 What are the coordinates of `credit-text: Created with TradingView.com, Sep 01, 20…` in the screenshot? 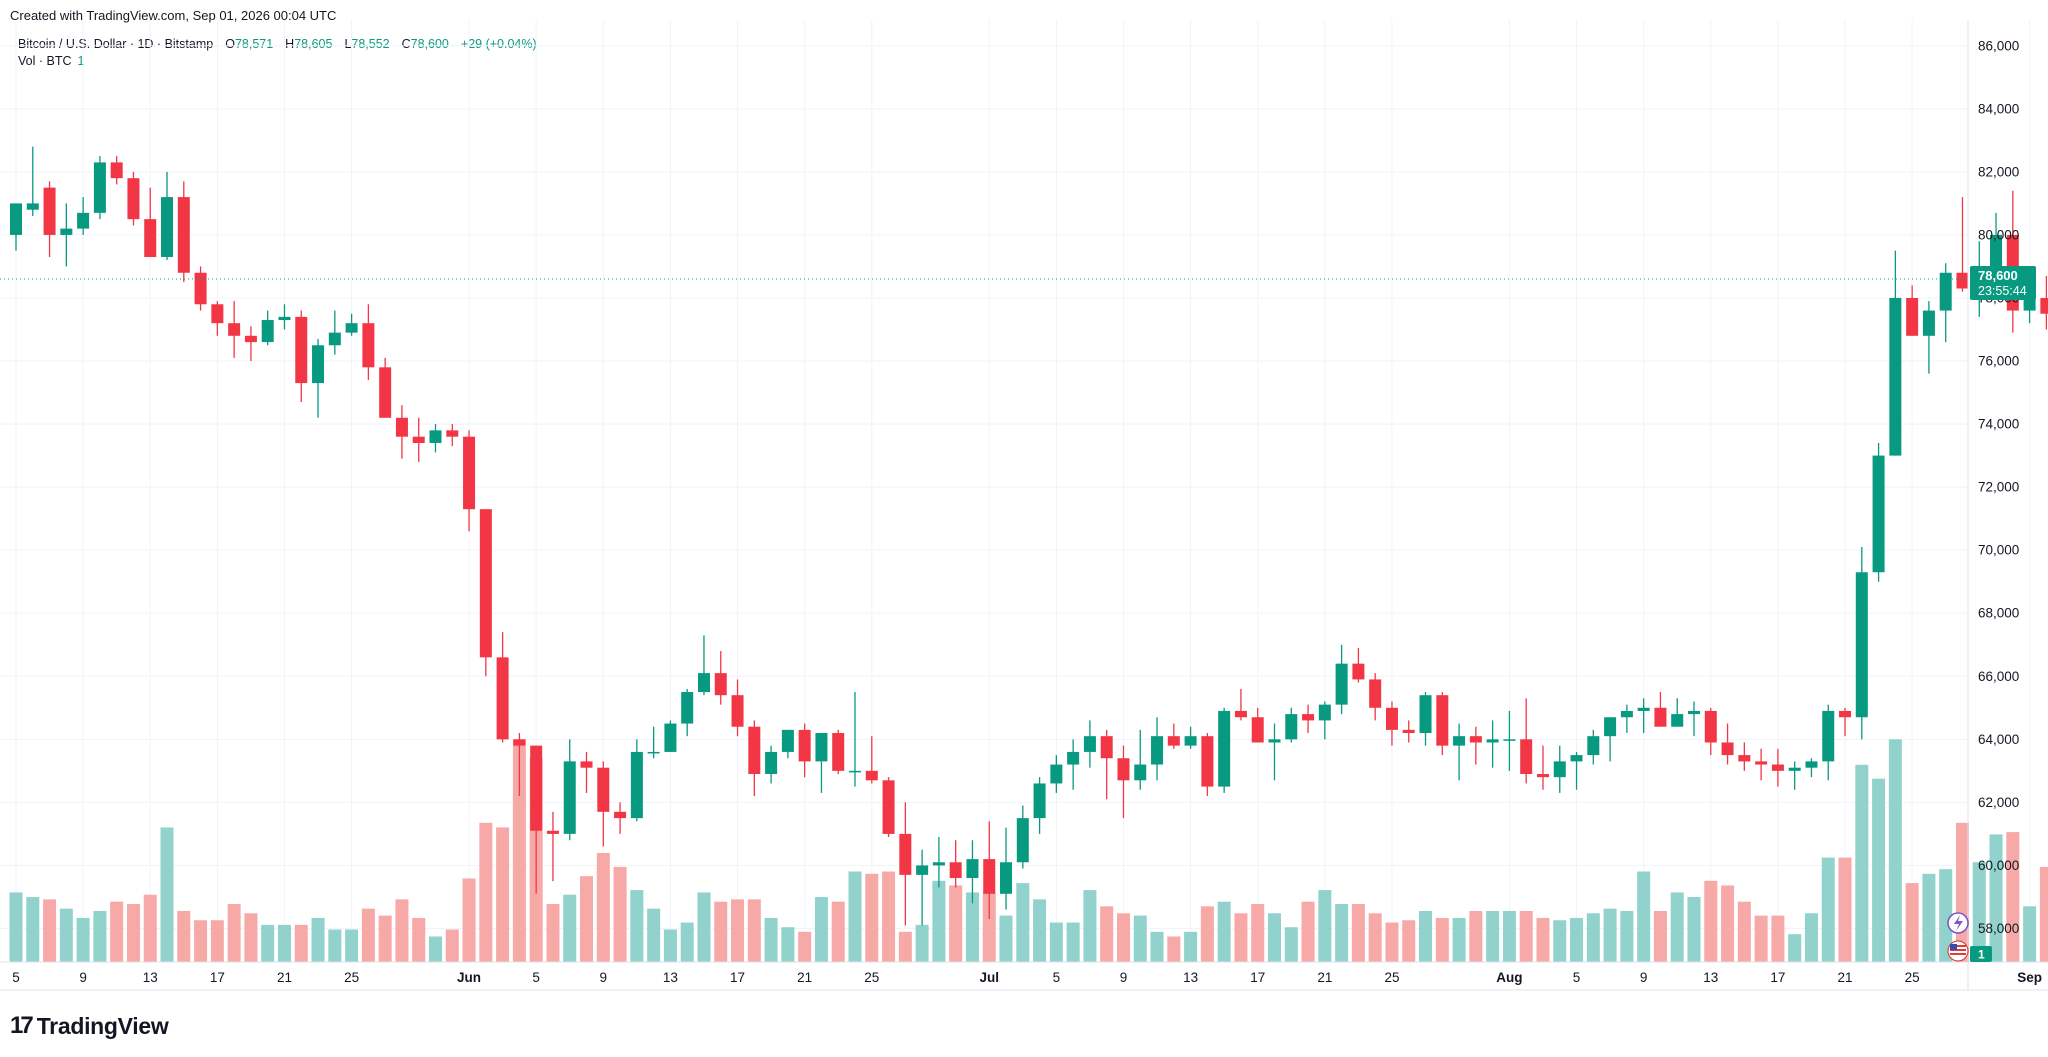 It's located at (173, 15).